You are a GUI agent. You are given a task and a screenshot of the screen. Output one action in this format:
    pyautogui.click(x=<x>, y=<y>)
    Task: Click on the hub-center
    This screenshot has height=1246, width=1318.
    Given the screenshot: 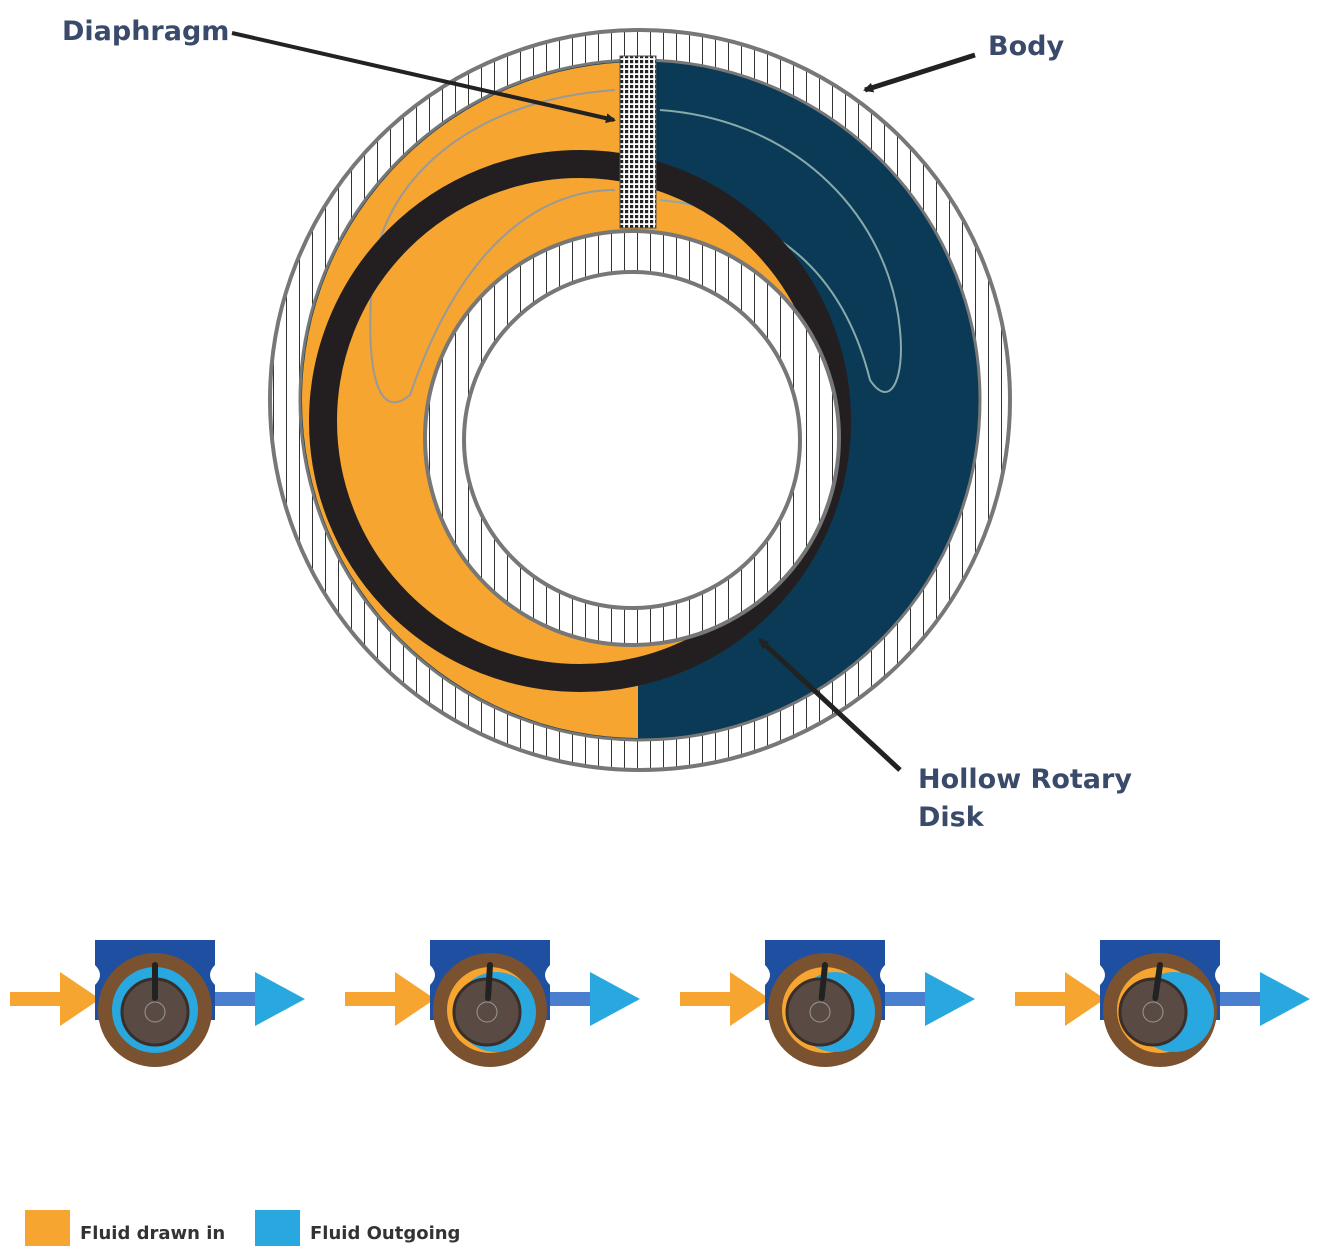 What is the action you would take?
    pyautogui.click(x=632, y=440)
    